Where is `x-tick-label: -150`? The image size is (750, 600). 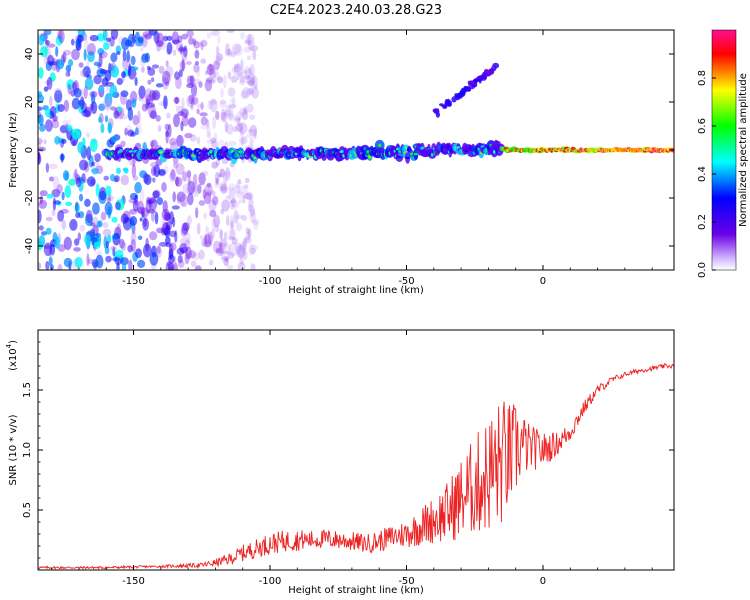 x-tick-label: -150 is located at coordinates (133, 581).